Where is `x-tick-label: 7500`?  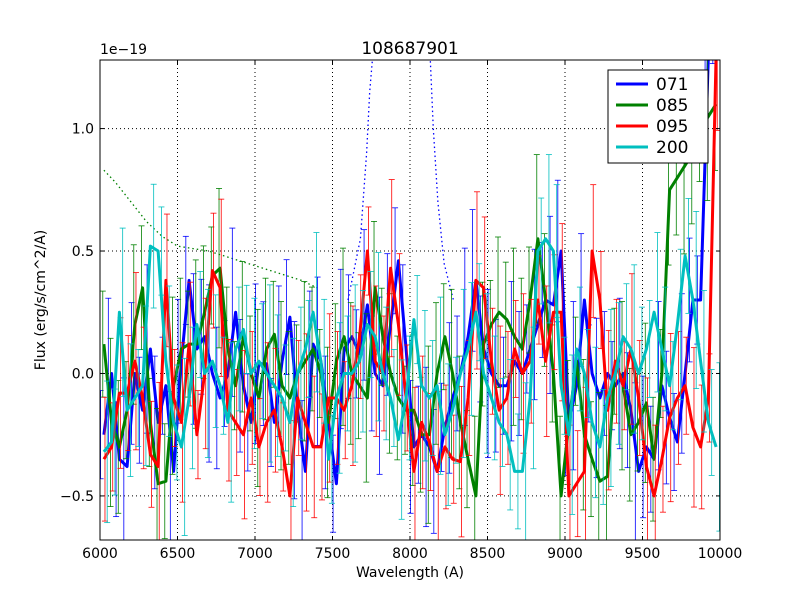 x-tick-label: 7500 is located at coordinates (333, 554).